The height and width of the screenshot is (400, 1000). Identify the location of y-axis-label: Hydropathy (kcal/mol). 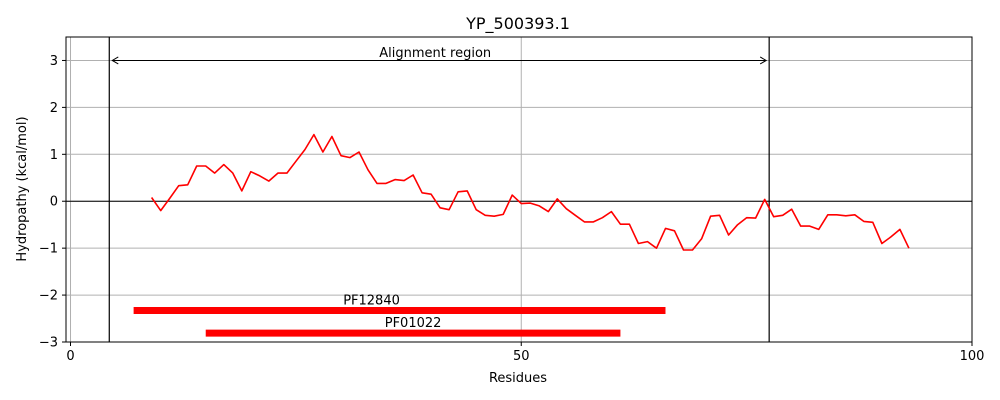
(22, 188).